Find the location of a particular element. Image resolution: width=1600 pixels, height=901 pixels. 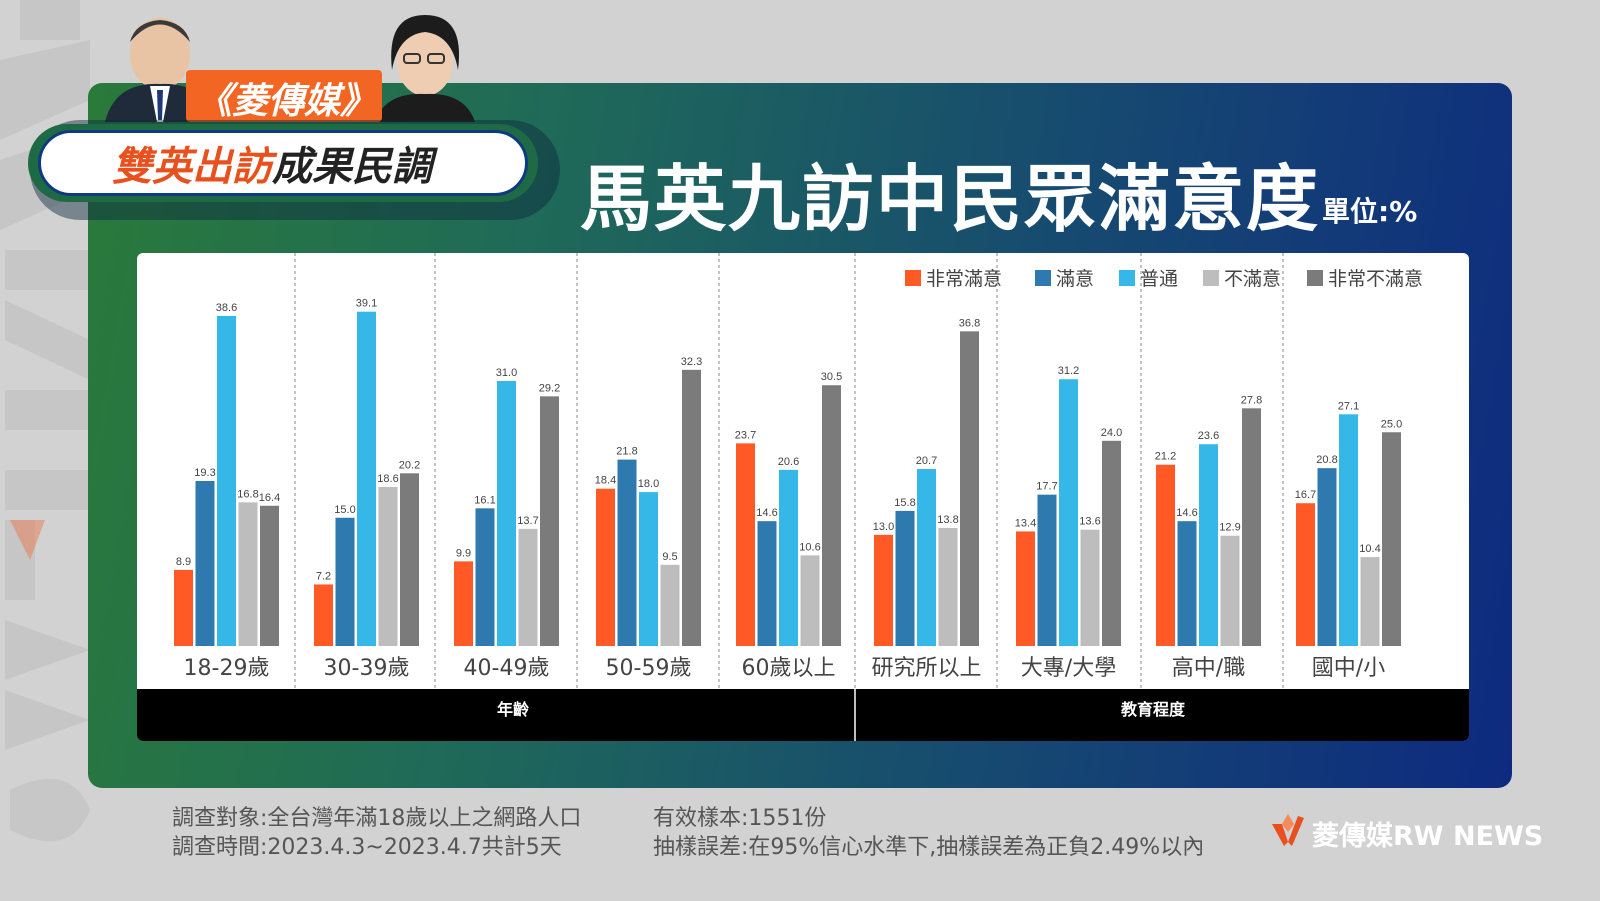

subtitle: 雙英出訪成果民調 is located at coordinates (272, 163).